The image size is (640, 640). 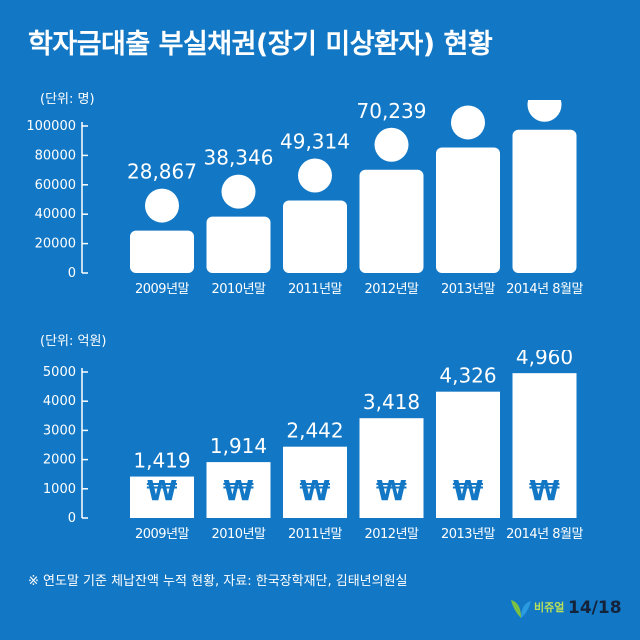 I want to click on value-label: 1,419, so click(x=161, y=461).